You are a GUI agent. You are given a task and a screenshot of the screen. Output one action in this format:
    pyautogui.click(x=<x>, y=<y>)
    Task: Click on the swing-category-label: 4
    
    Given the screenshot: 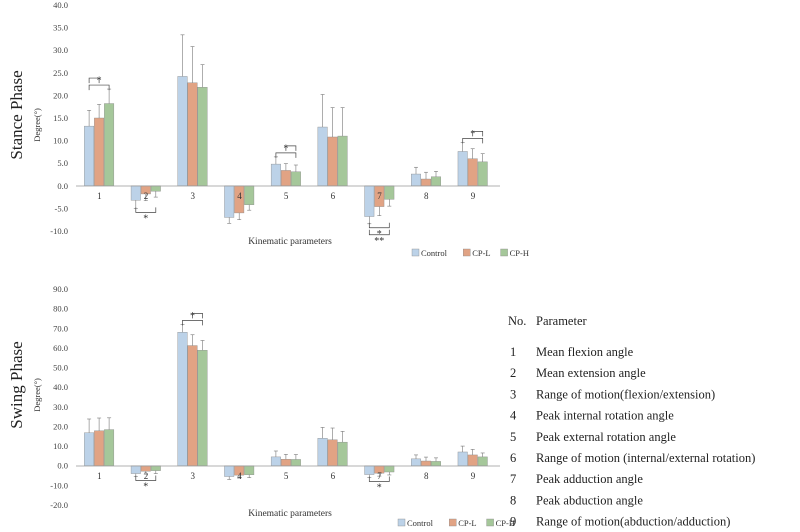 What is the action you would take?
    pyautogui.click(x=239, y=476)
    